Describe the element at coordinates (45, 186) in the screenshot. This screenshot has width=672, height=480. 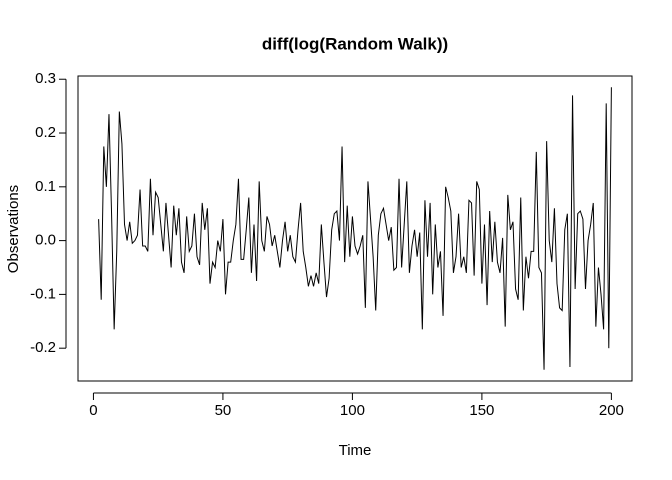
I see `y-tick-label: 0.1` at that location.